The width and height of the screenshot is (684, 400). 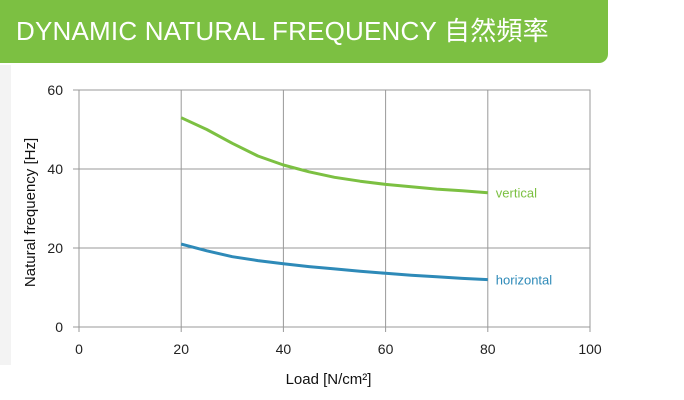 I want to click on series-label-vertical: vertical, so click(x=516, y=193).